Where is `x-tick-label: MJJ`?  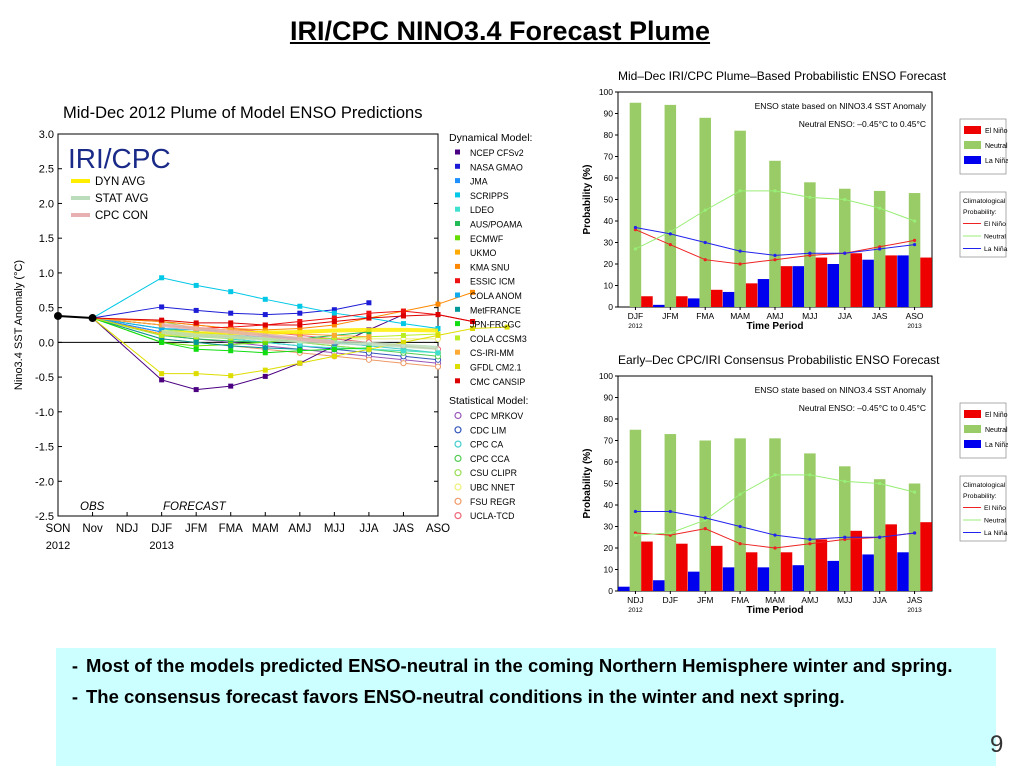
x-tick-label: MJJ is located at coordinates (810, 316).